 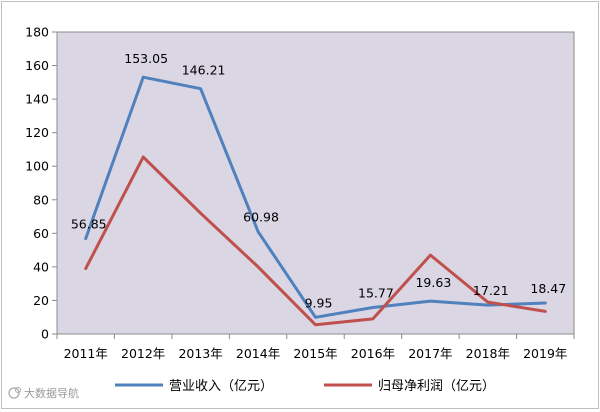 I want to click on legend-label: 营业收入（亿元）, so click(x=221, y=386).